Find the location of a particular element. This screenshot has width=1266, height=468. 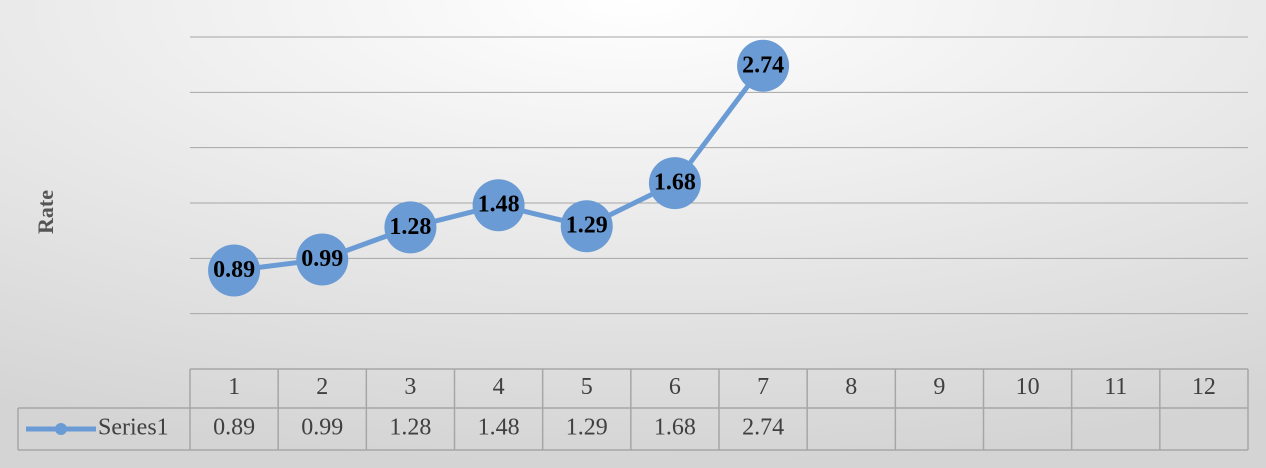

data-label: 0.99 is located at coordinates (322, 259).